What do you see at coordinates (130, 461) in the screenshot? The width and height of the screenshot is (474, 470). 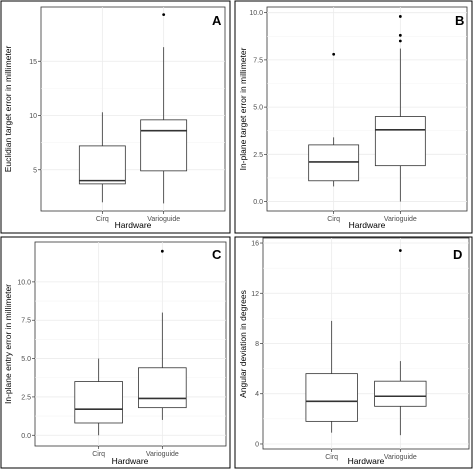 I see `panel-c-x-axis-title: Hardware` at bounding box center [130, 461].